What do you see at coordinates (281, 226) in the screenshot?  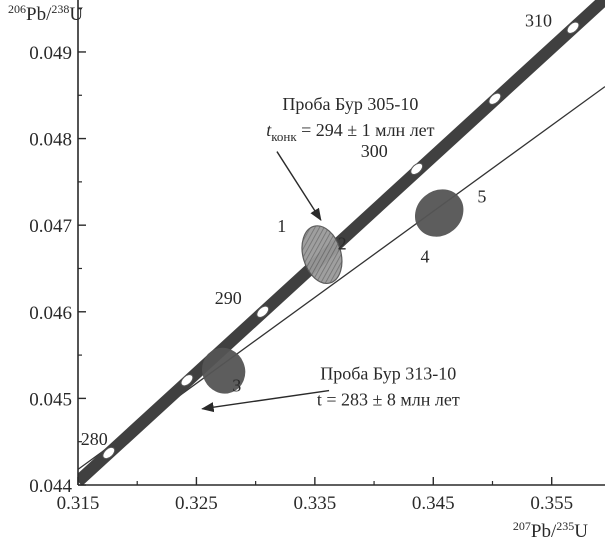 I see `point-label-1: 1` at bounding box center [281, 226].